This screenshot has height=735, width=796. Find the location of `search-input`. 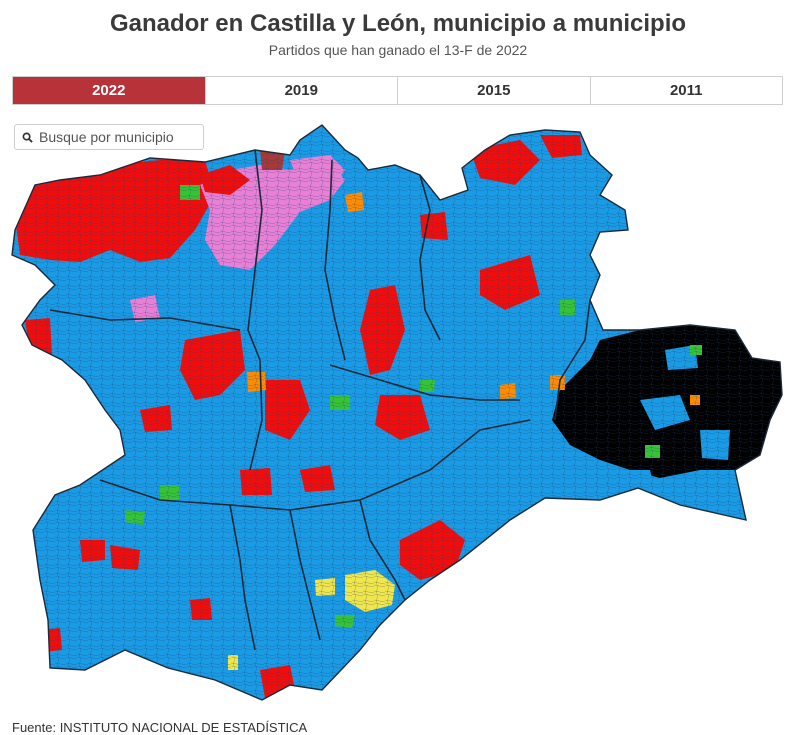

search-input is located at coordinates (119, 137).